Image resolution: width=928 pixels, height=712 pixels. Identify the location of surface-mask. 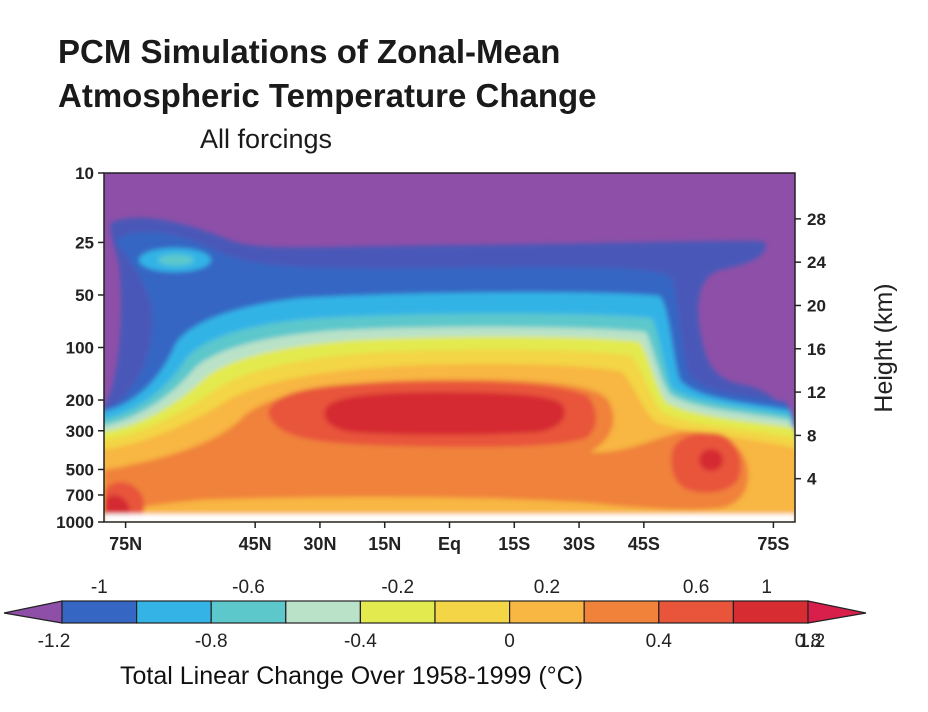
(449, 518).